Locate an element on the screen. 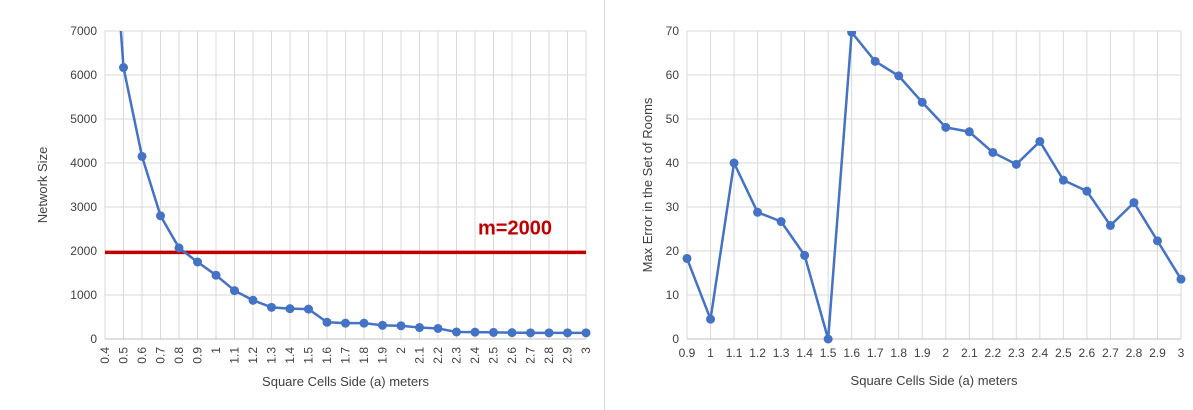  y-tick-label: 70 is located at coordinates (673, 31).